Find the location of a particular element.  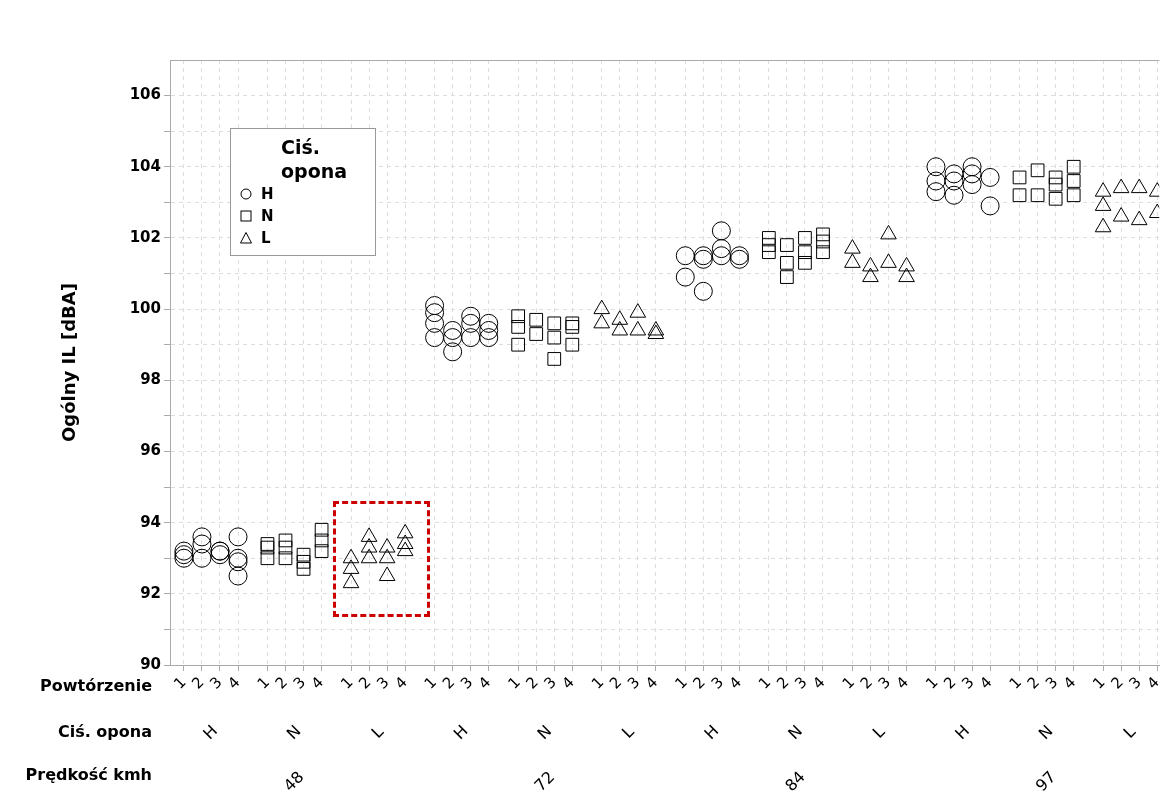

legend-label: H is located at coordinates (267, 194).